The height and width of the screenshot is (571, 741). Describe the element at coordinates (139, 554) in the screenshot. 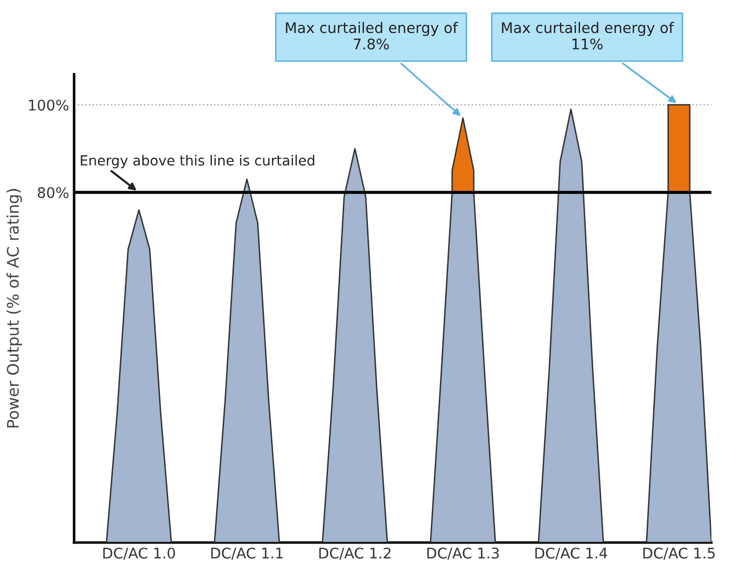

I see `x-tick-label: DC/AC 1.0` at that location.